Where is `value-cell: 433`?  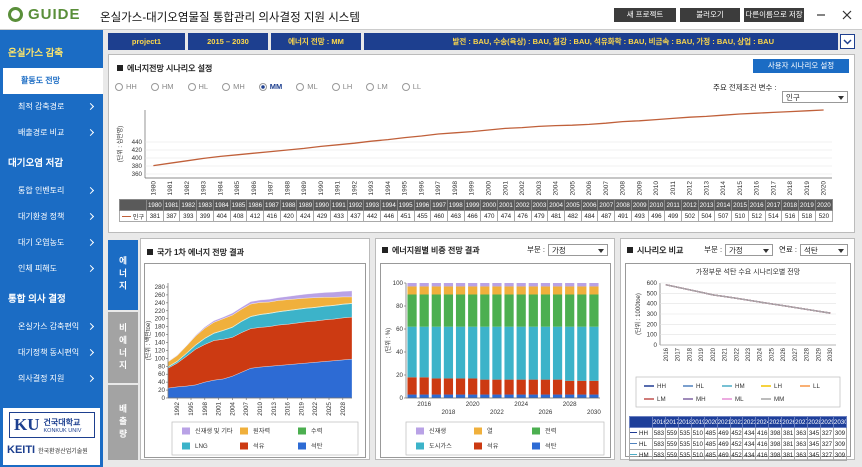 value-cell: 433 is located at coordinates (338, 216).